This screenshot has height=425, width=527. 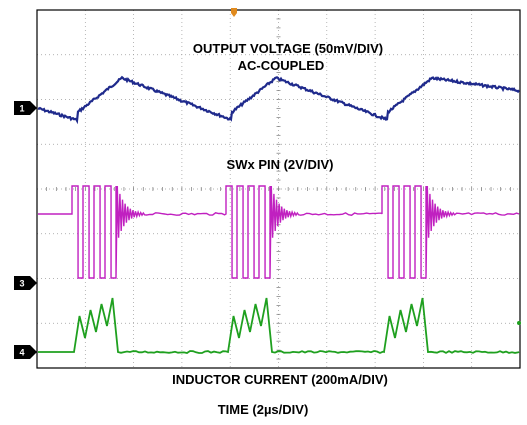 I want to click on x-axis-title: TIME (2µs/DIV), so click(x=263, y=409).